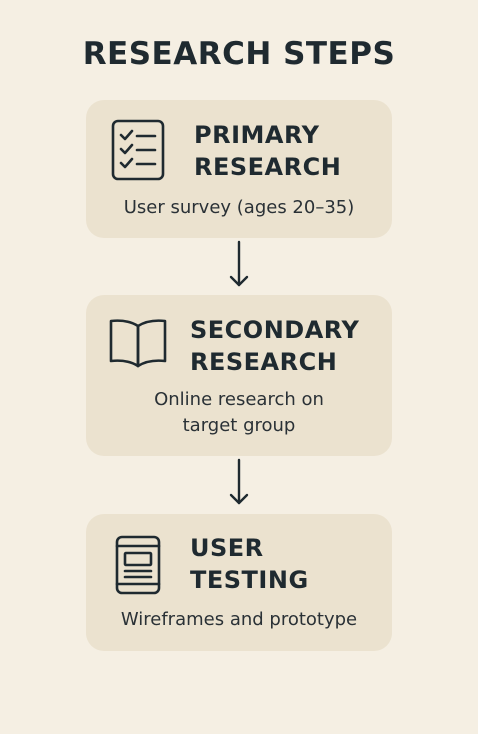  I want to click on step-description: User survey (ages 20–35), so click(239, 208).